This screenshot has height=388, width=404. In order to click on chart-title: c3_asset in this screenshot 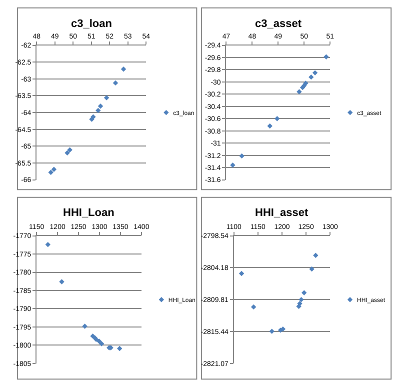, I will do `click(278, 24)`.